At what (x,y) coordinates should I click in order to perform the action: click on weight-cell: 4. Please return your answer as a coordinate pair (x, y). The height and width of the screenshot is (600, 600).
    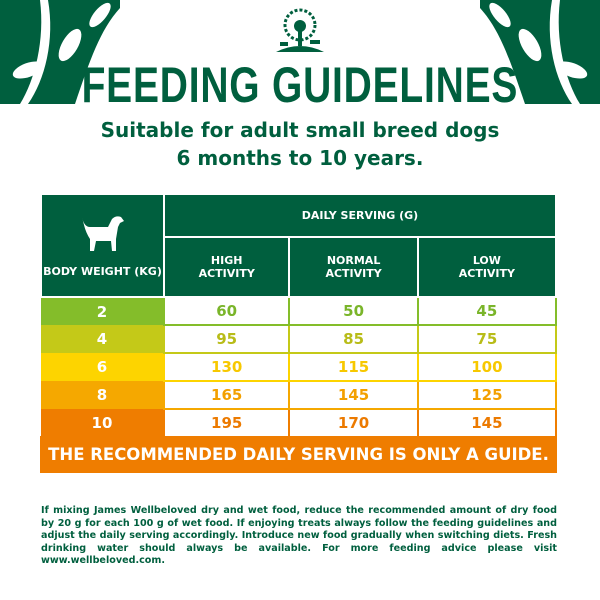
    Looking at the image, I should click on (102, 339).